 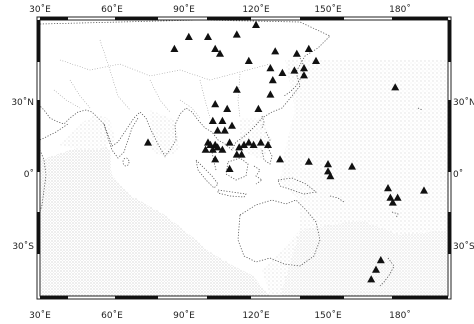 What do you see at coordinates (256, 315) in the screenshot?
I see `lon-label-bottom-3: 120˚E` at bounding box center [256, 315].